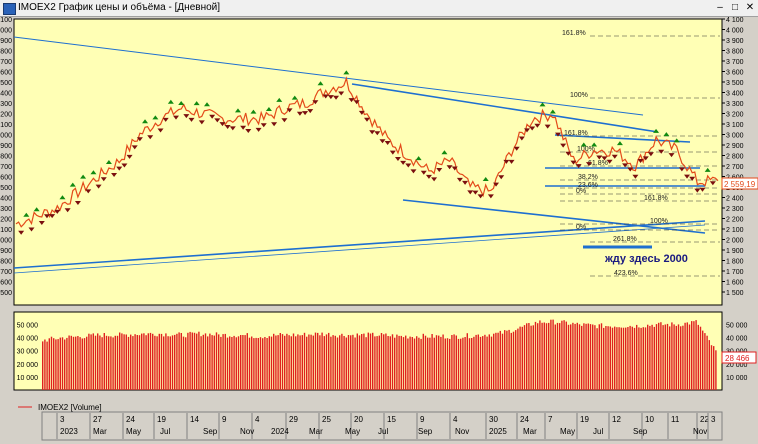 The height and width of the screenshot is (444, 758). What do you see at coordinates (735, 31) in the screenshot?
I see `price-tick-right: 4 000` at bounding box center [735, 31].